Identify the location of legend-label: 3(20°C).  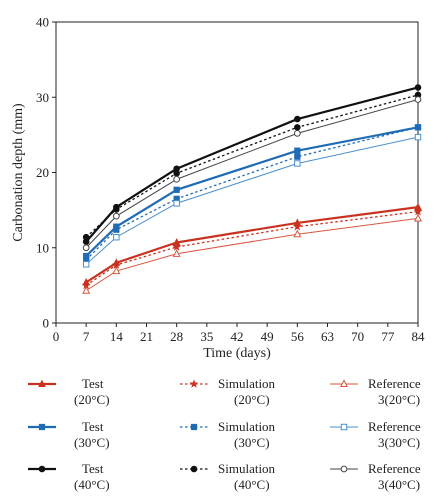
(399, 399).